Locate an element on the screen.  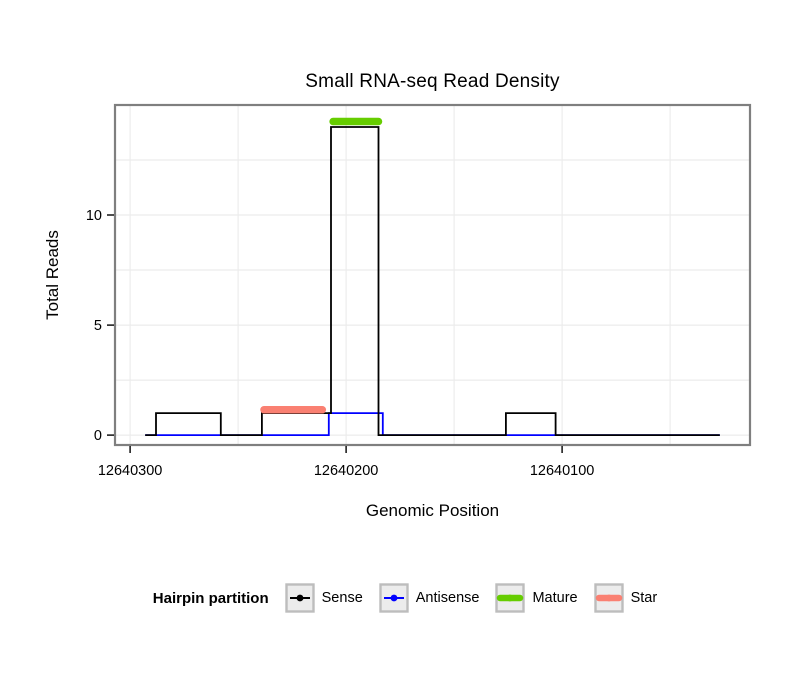
x-axis-label: Genomic Position is located at coordinates (432, 510).